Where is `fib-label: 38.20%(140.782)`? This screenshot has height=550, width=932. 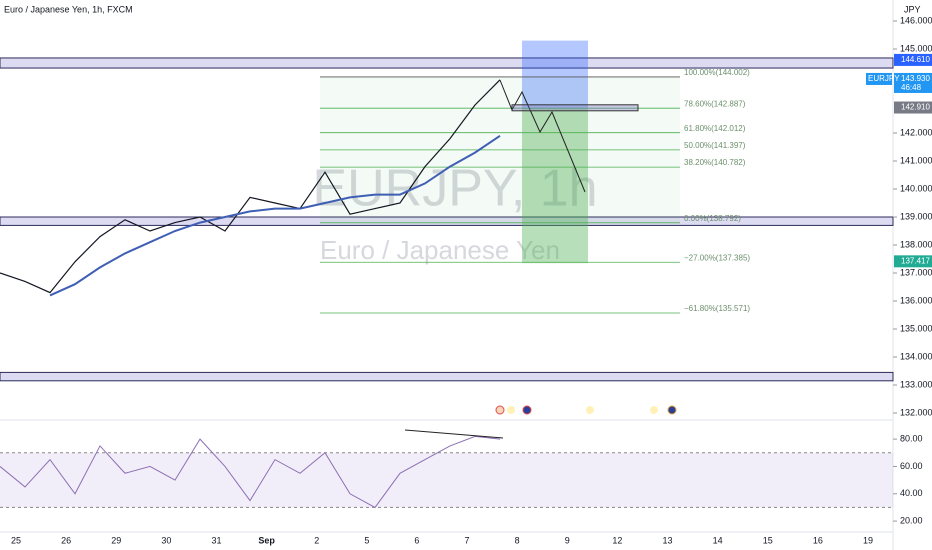
fib-label: 38.20%(140.782) is located at coordinates (715, 162).